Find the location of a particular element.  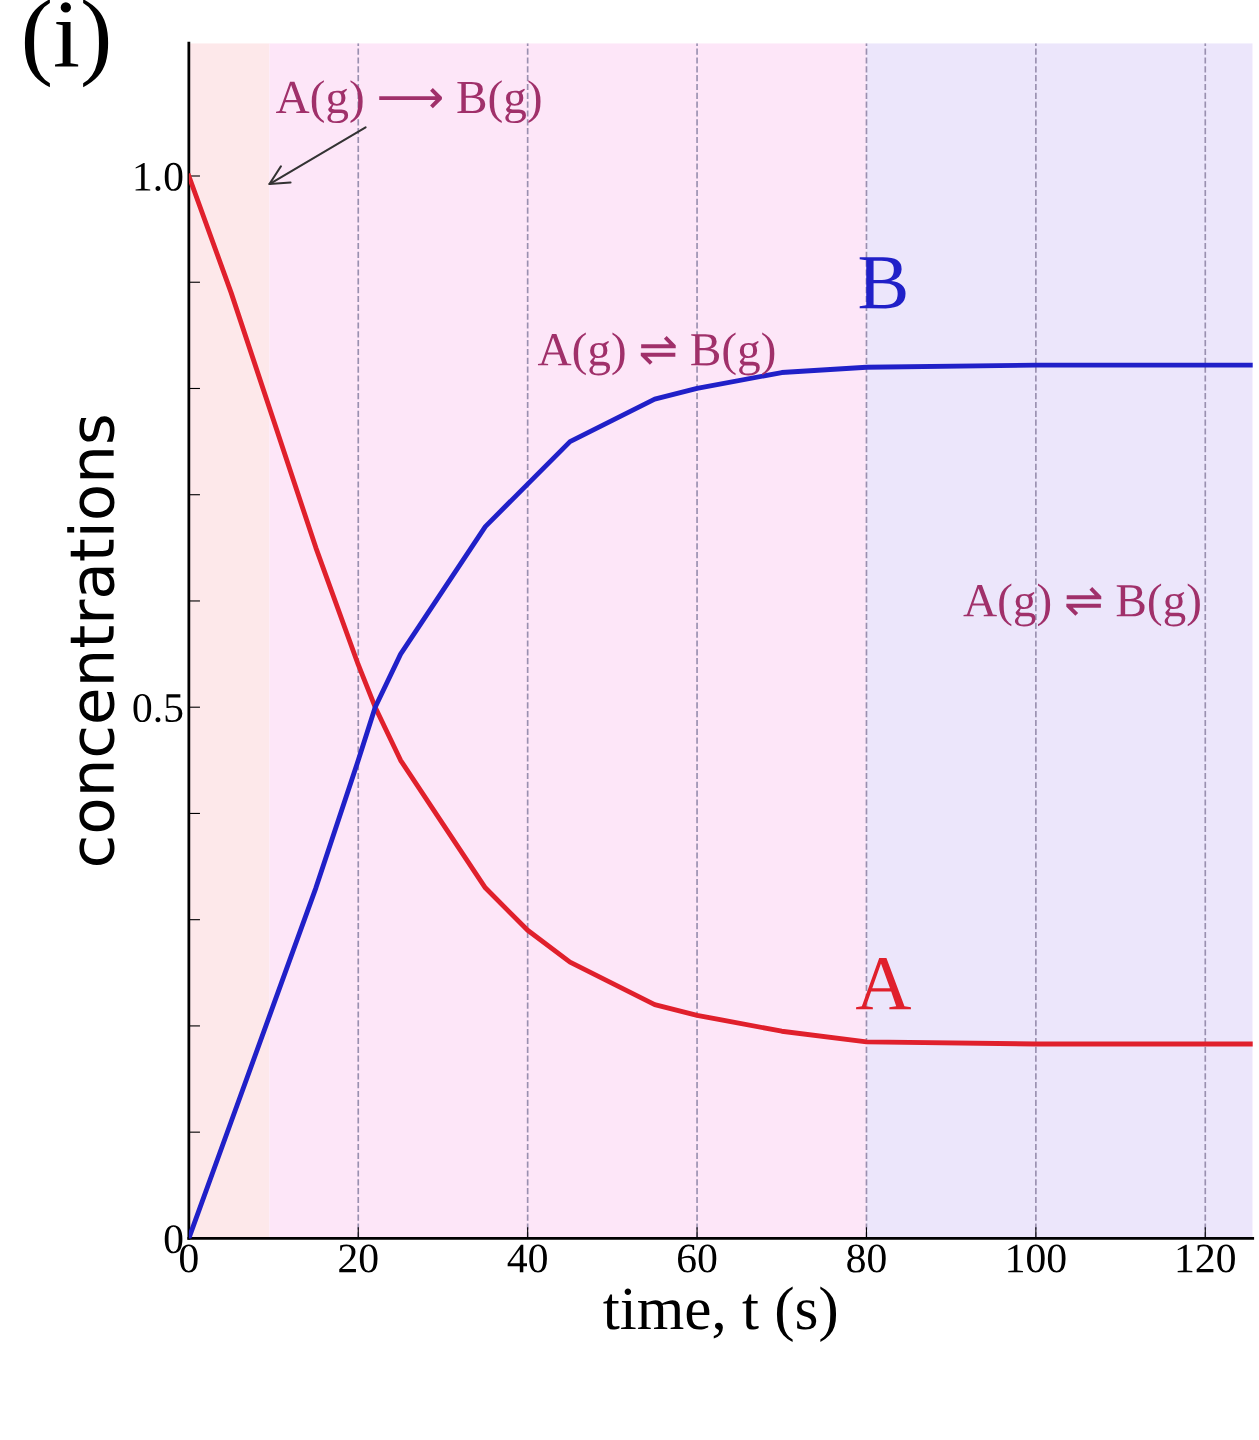

series-label: B is located at coordinates (882, 283).